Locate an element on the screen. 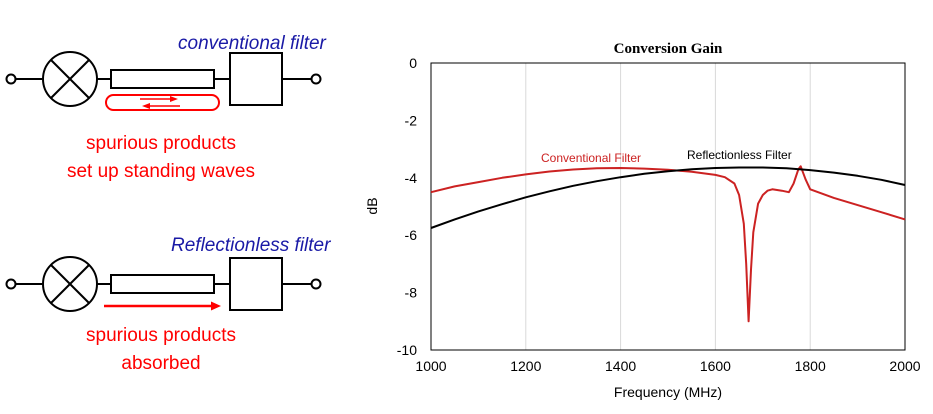 The height and width of the screenshot is (414, 933). series-label-reflectionless: Reflectionless Filter is located at coordinates (739, 155).